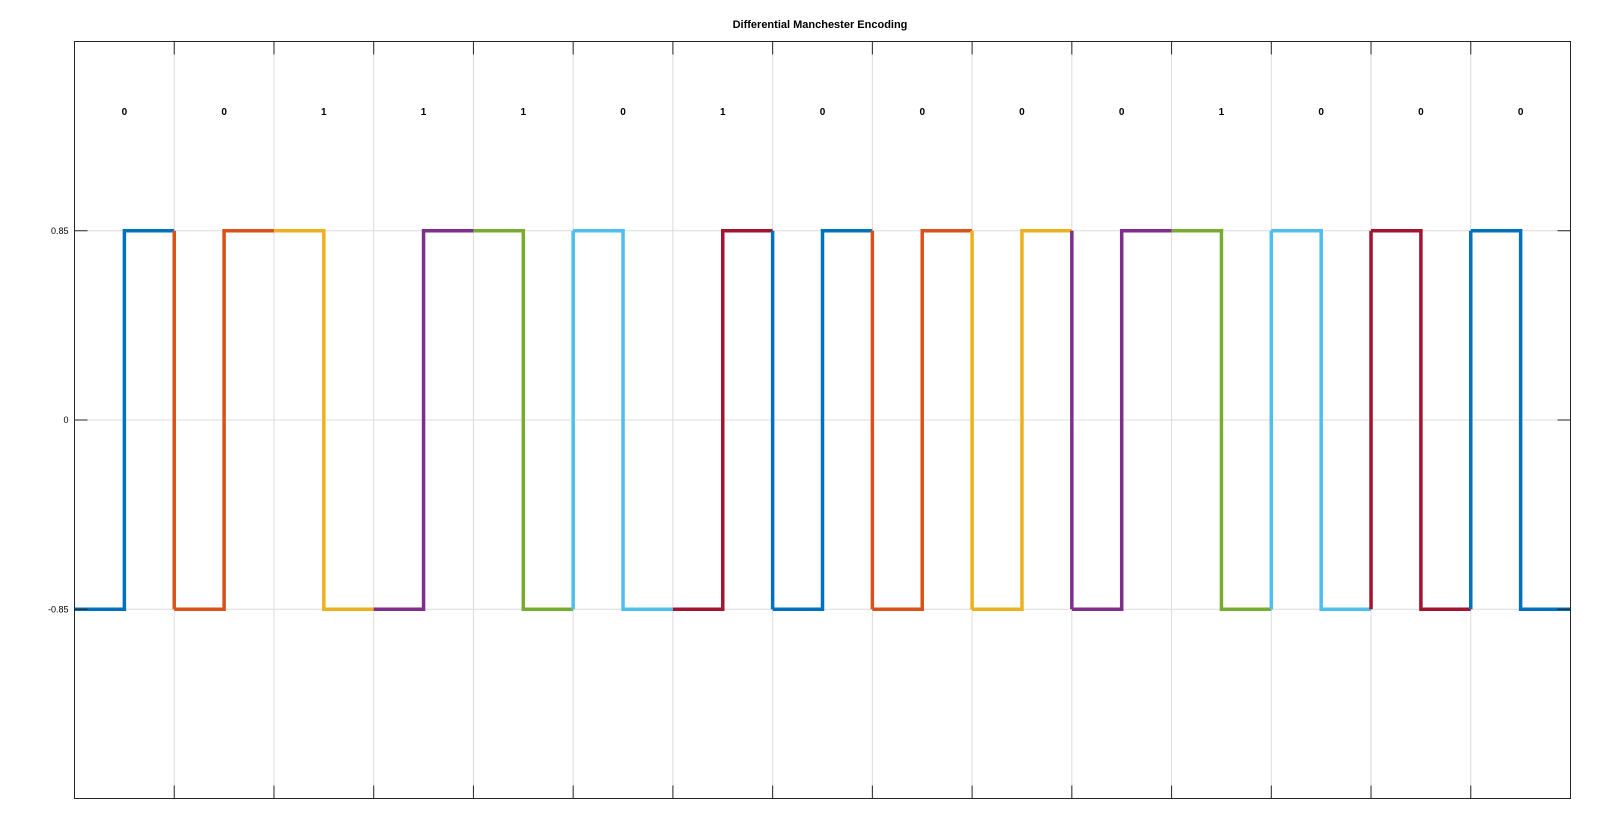 The image size is (1606, 835). I want to click on y-tick-label: 0, so click(65, 420).